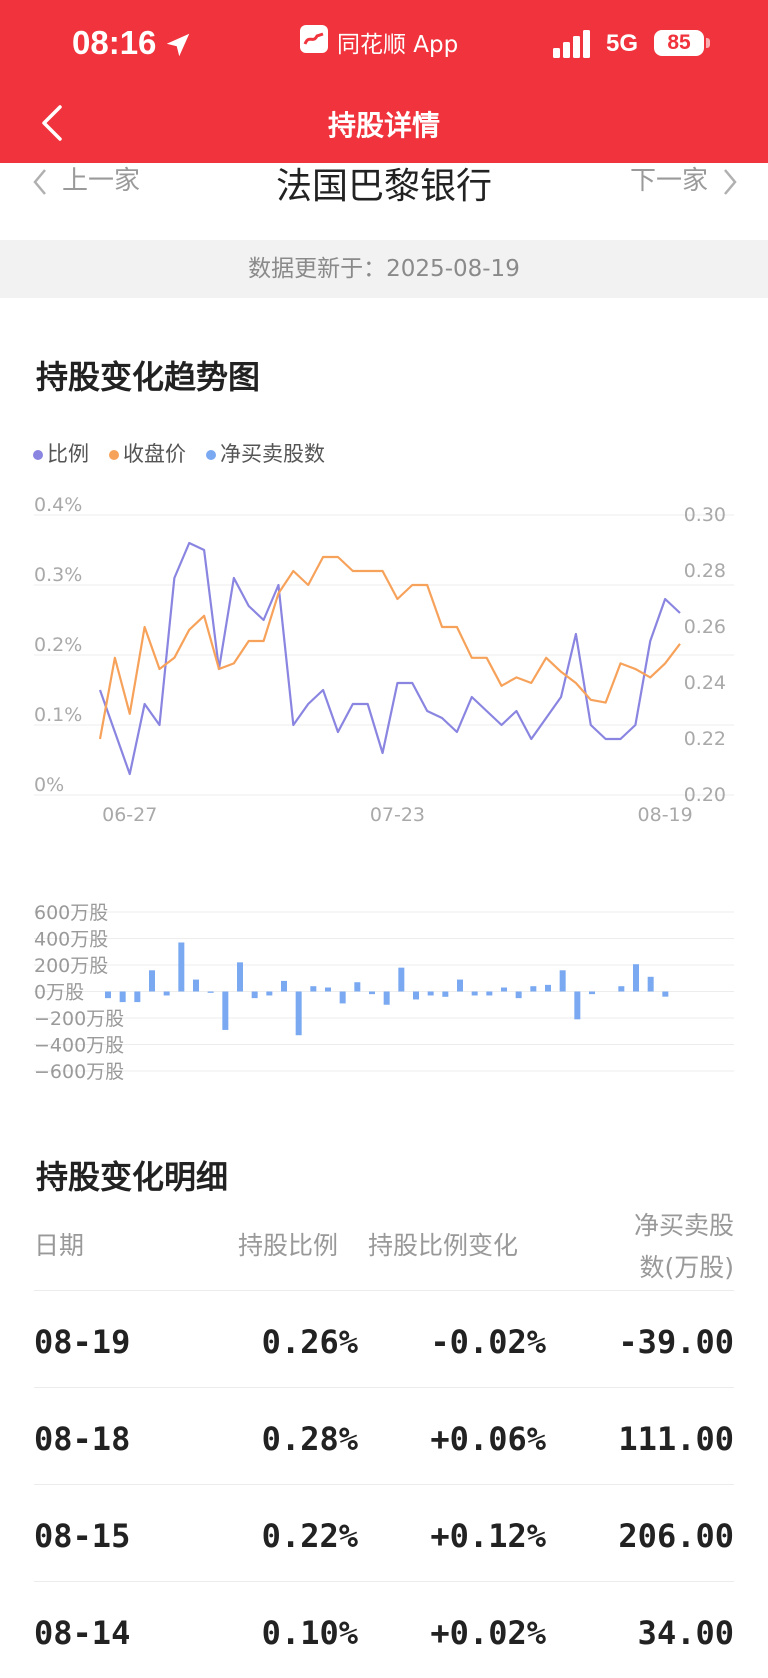 The image size is (768, 1678). Describe the element at coordinates (129, 815) in the screenshot. I see `x-tick-label: 06-27` at that location.